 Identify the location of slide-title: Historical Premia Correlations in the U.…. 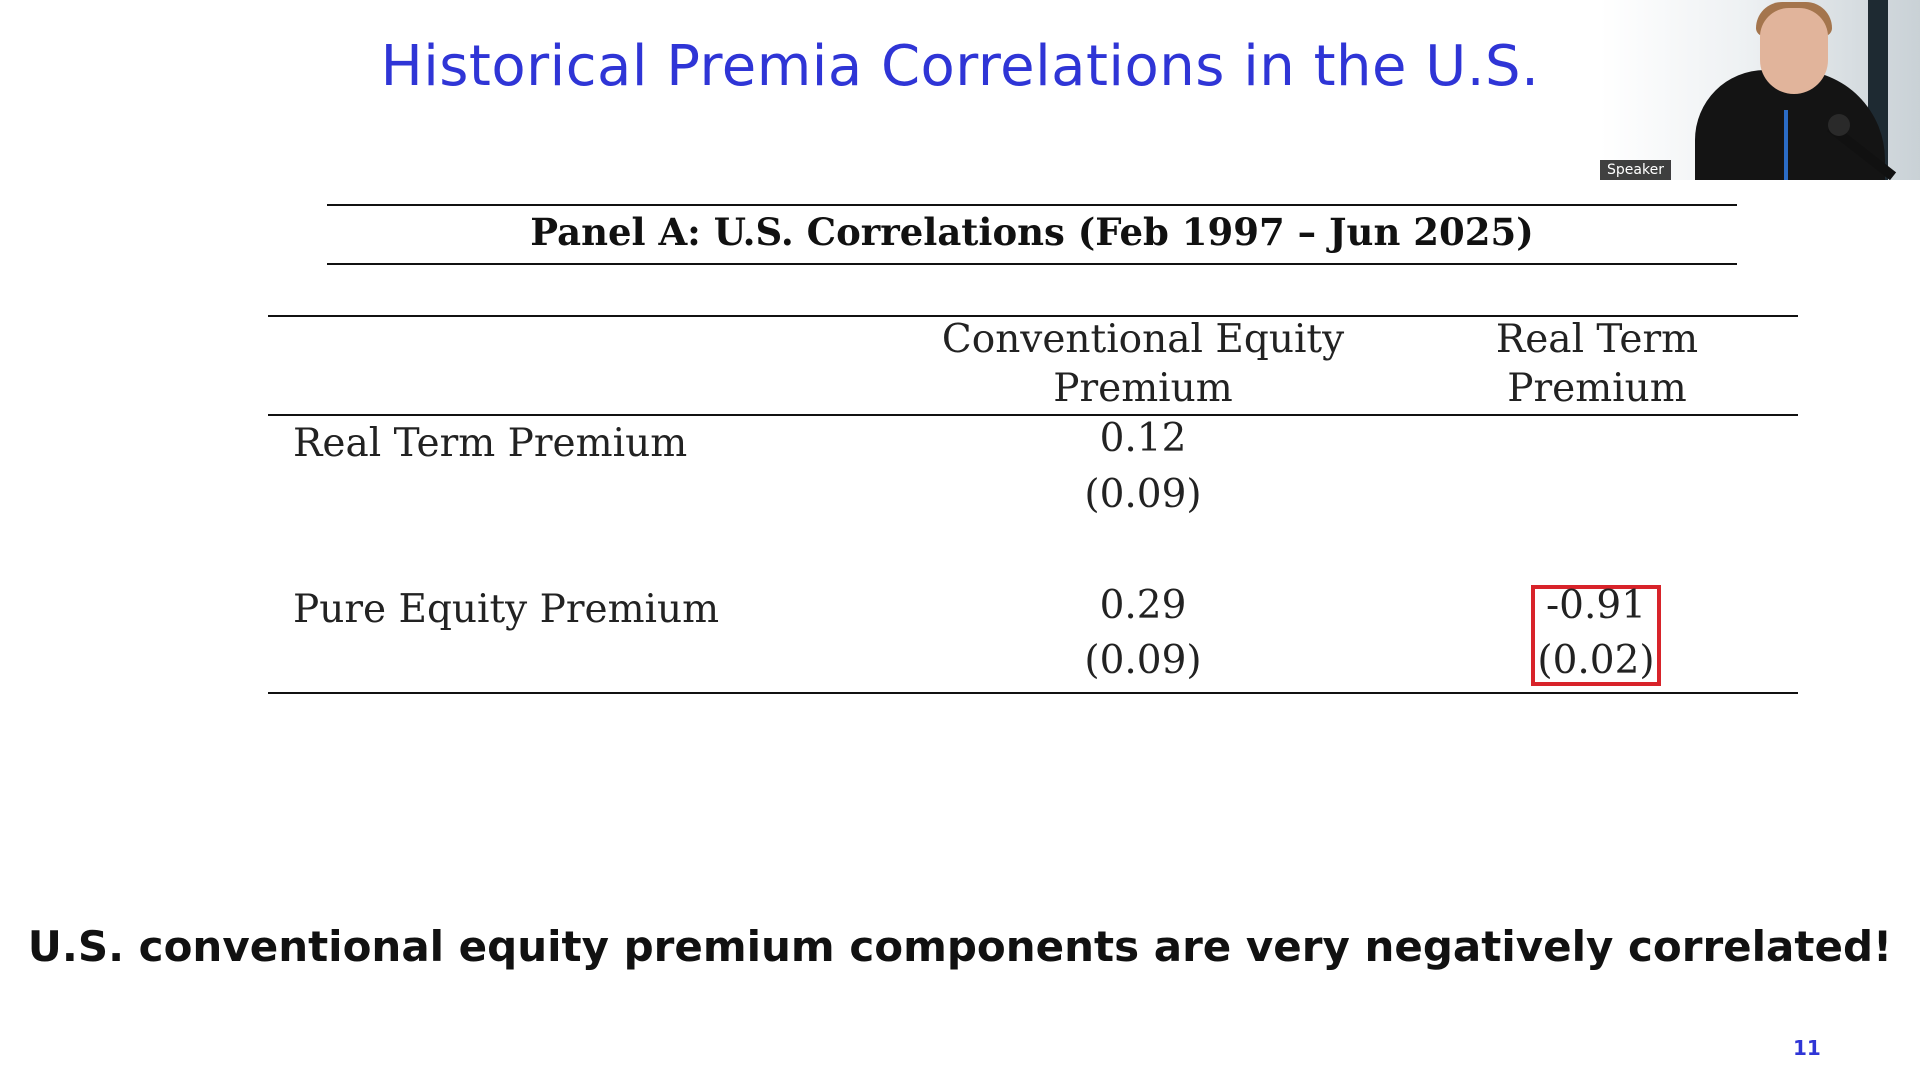
(960, 66).